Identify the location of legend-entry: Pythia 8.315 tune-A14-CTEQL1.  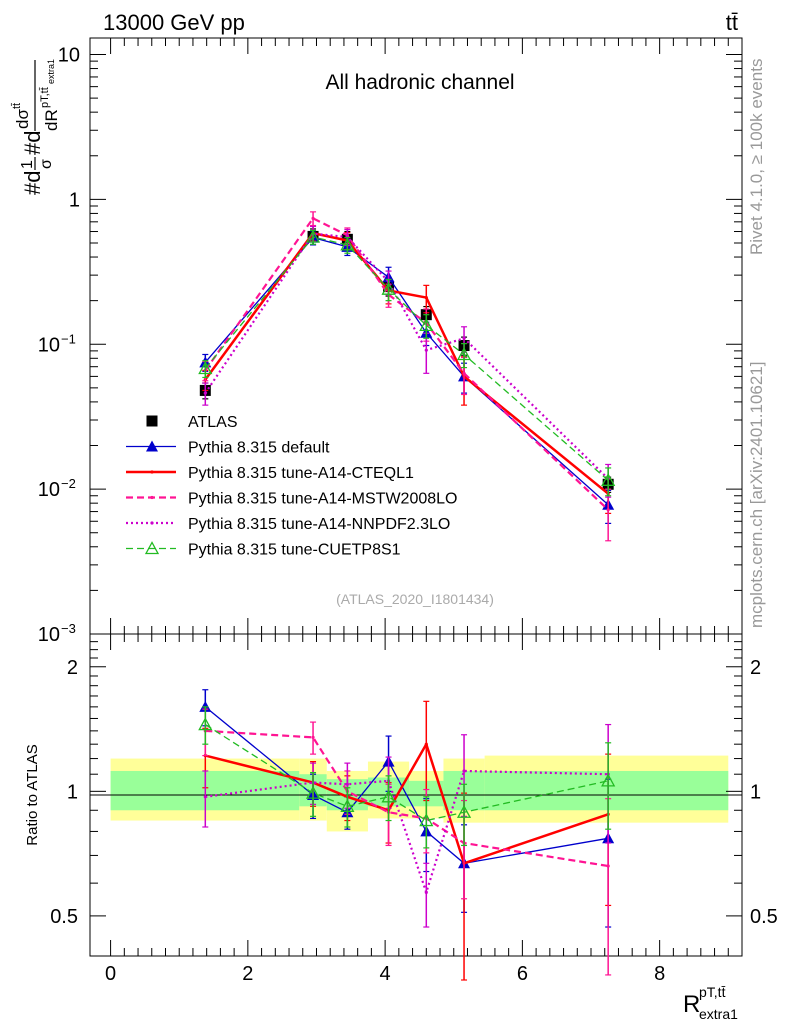
(270, 473).